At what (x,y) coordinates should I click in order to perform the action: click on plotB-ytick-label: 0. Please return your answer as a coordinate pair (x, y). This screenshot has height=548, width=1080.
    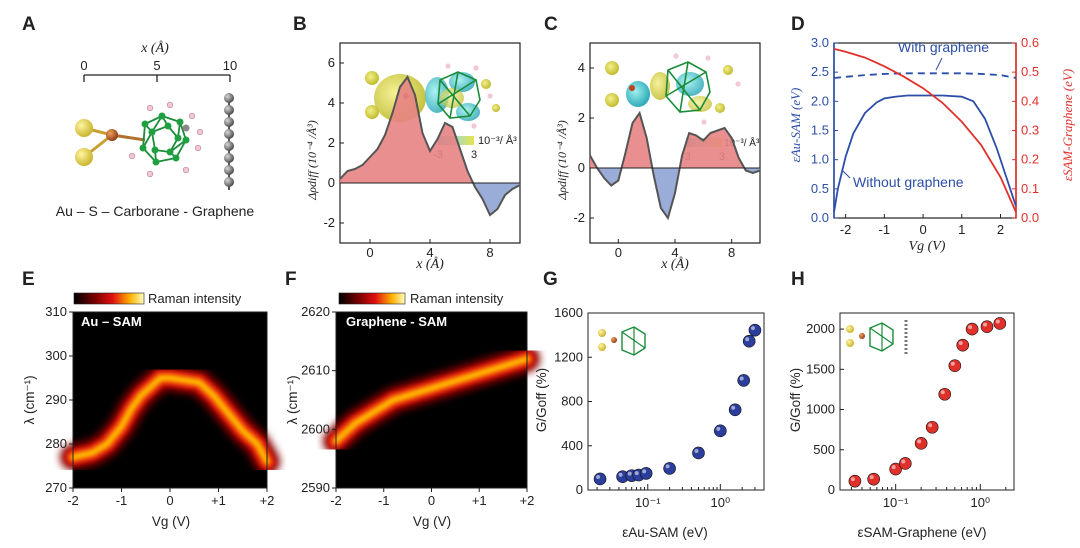
    Looking at the image, I should click on (331, 182).